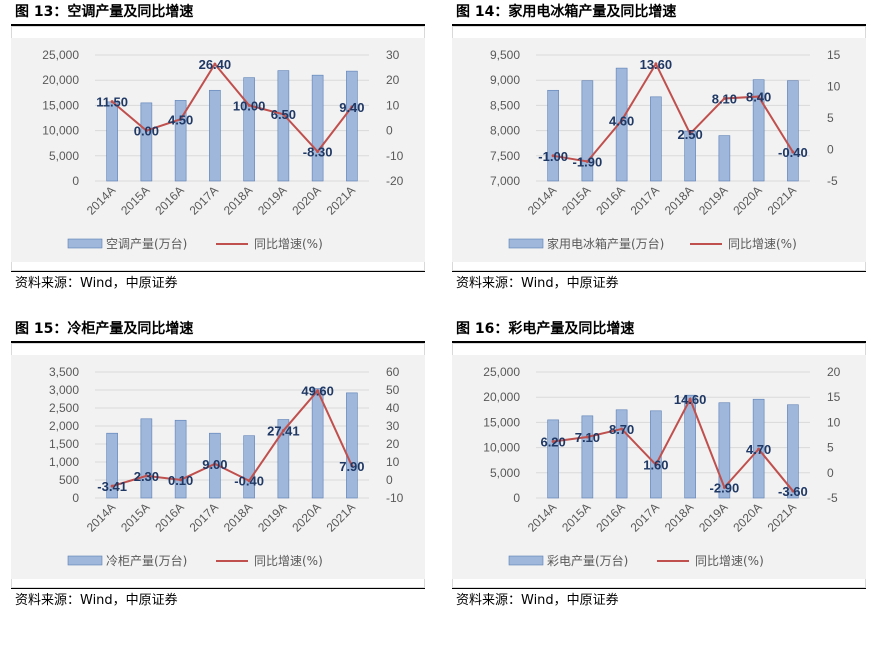 This screenshot has height=645, width=880. Describe the element at coordinates (830, 448) in the screenshot. I see `right-tick-label: 5` at that location.